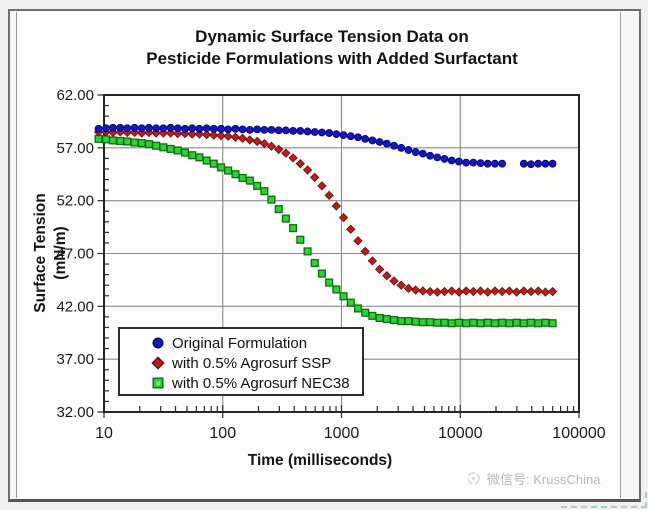  What do you see at coordinates (241, 343) in the screenshot?
I see `legend-item-original-formulation: Original Formulation` at bounding box center [241, 343].